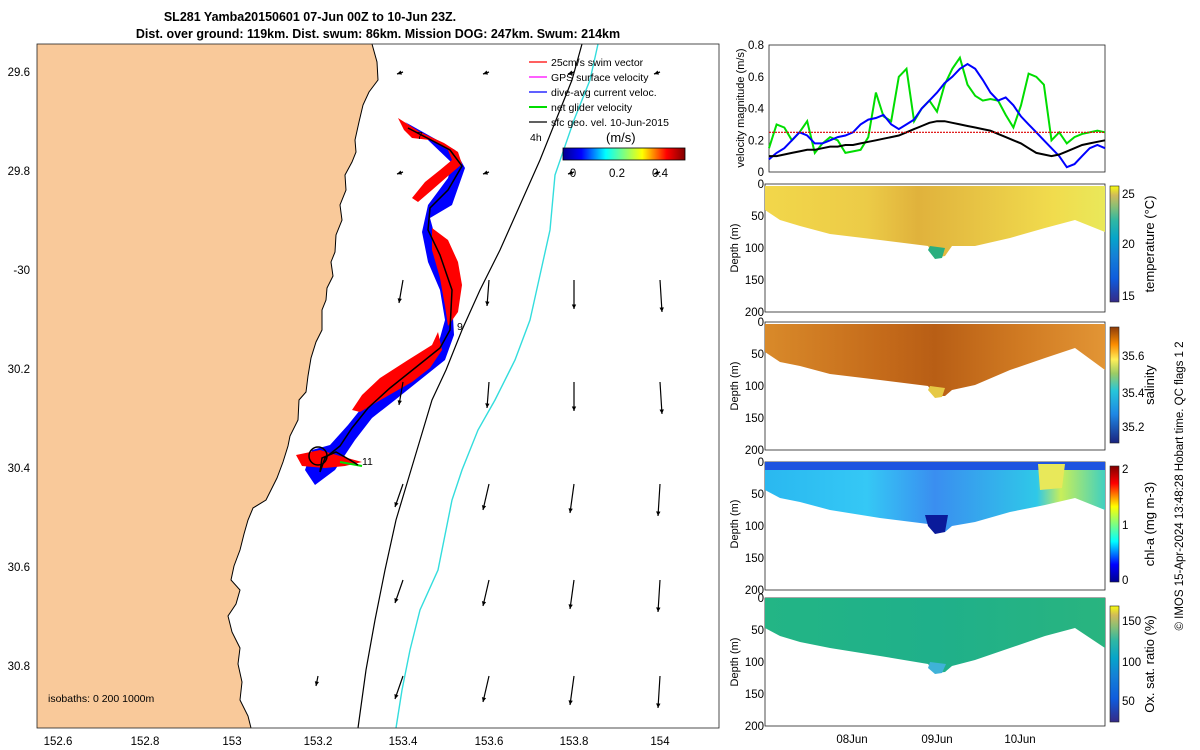 This screenshot has width=1200, height=750. Describe the element at coordinates (936, 524) in the screenshot. I see `chl-deep-low` at that location.